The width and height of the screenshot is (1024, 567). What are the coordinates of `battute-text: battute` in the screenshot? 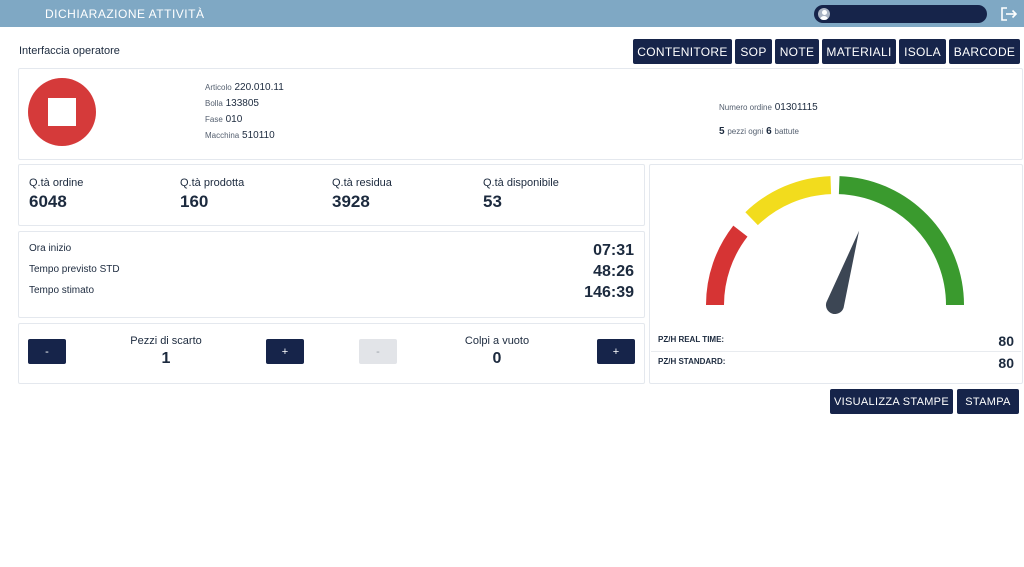 It's located at (786, 131).